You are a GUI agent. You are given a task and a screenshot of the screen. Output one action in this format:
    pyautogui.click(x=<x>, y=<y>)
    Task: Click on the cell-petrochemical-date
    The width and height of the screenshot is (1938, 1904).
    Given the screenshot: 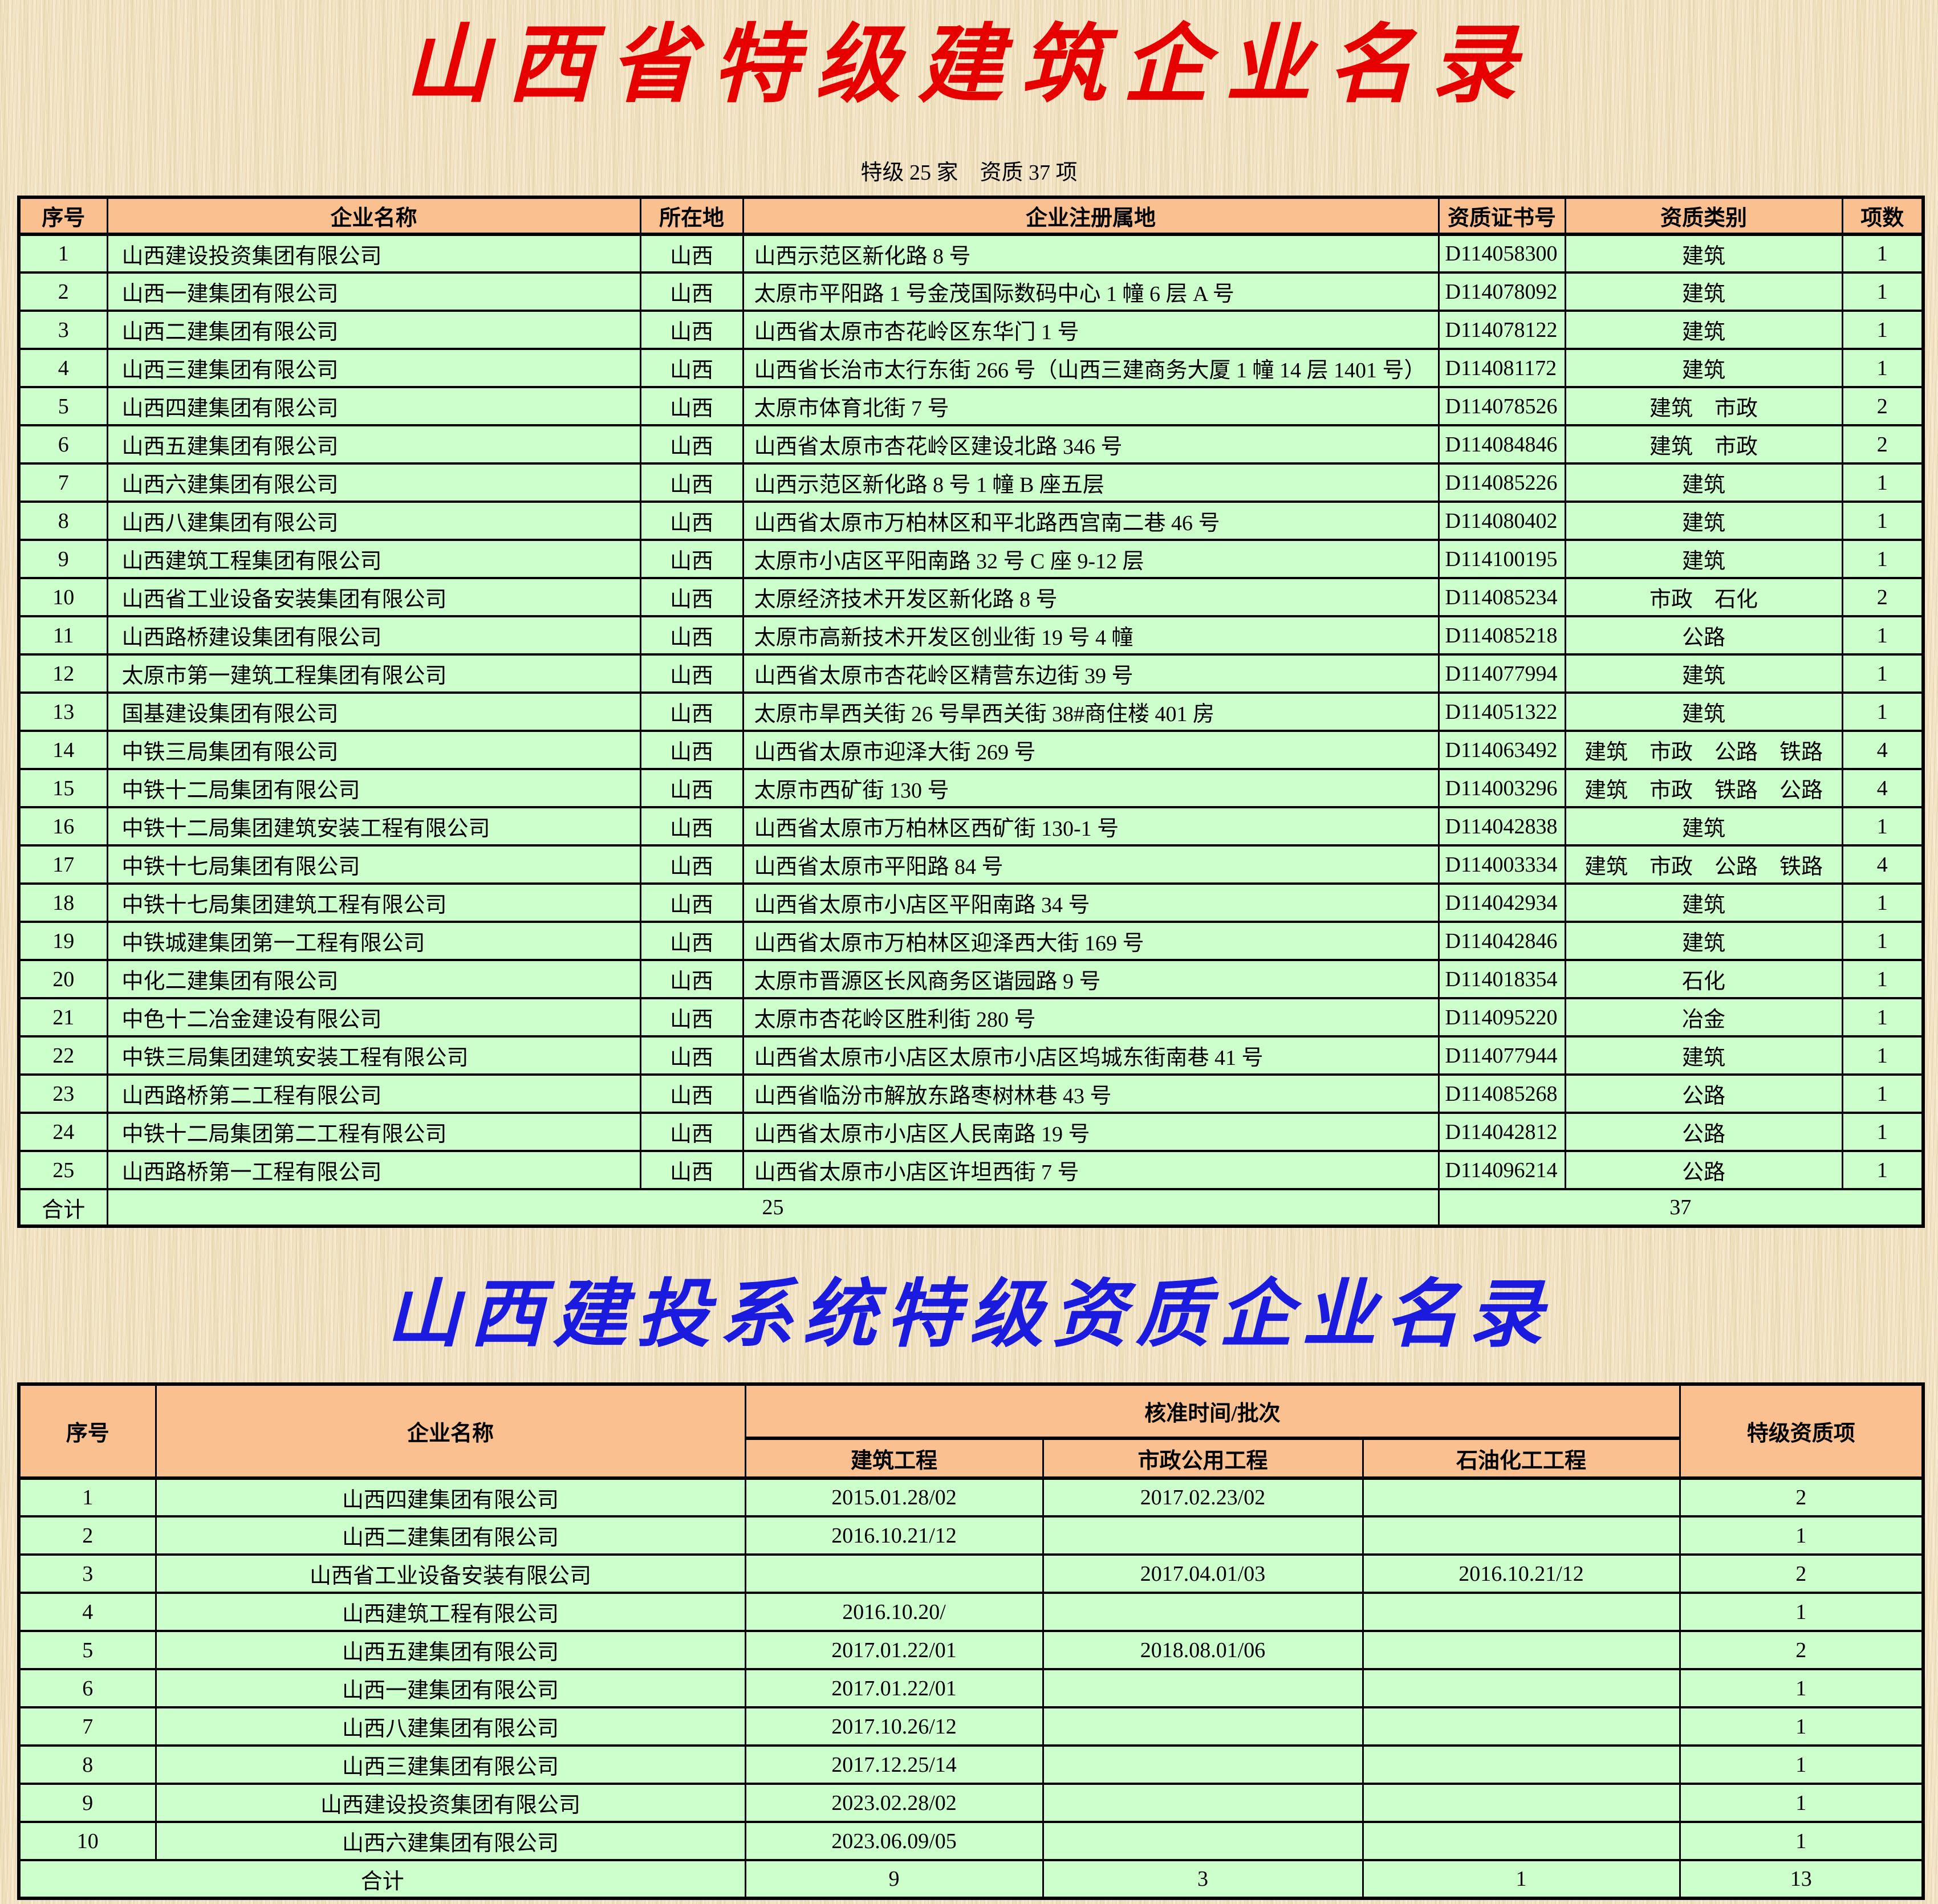 What is the action you would take?
    pyautogui.click(x=1522, y=1803)
    